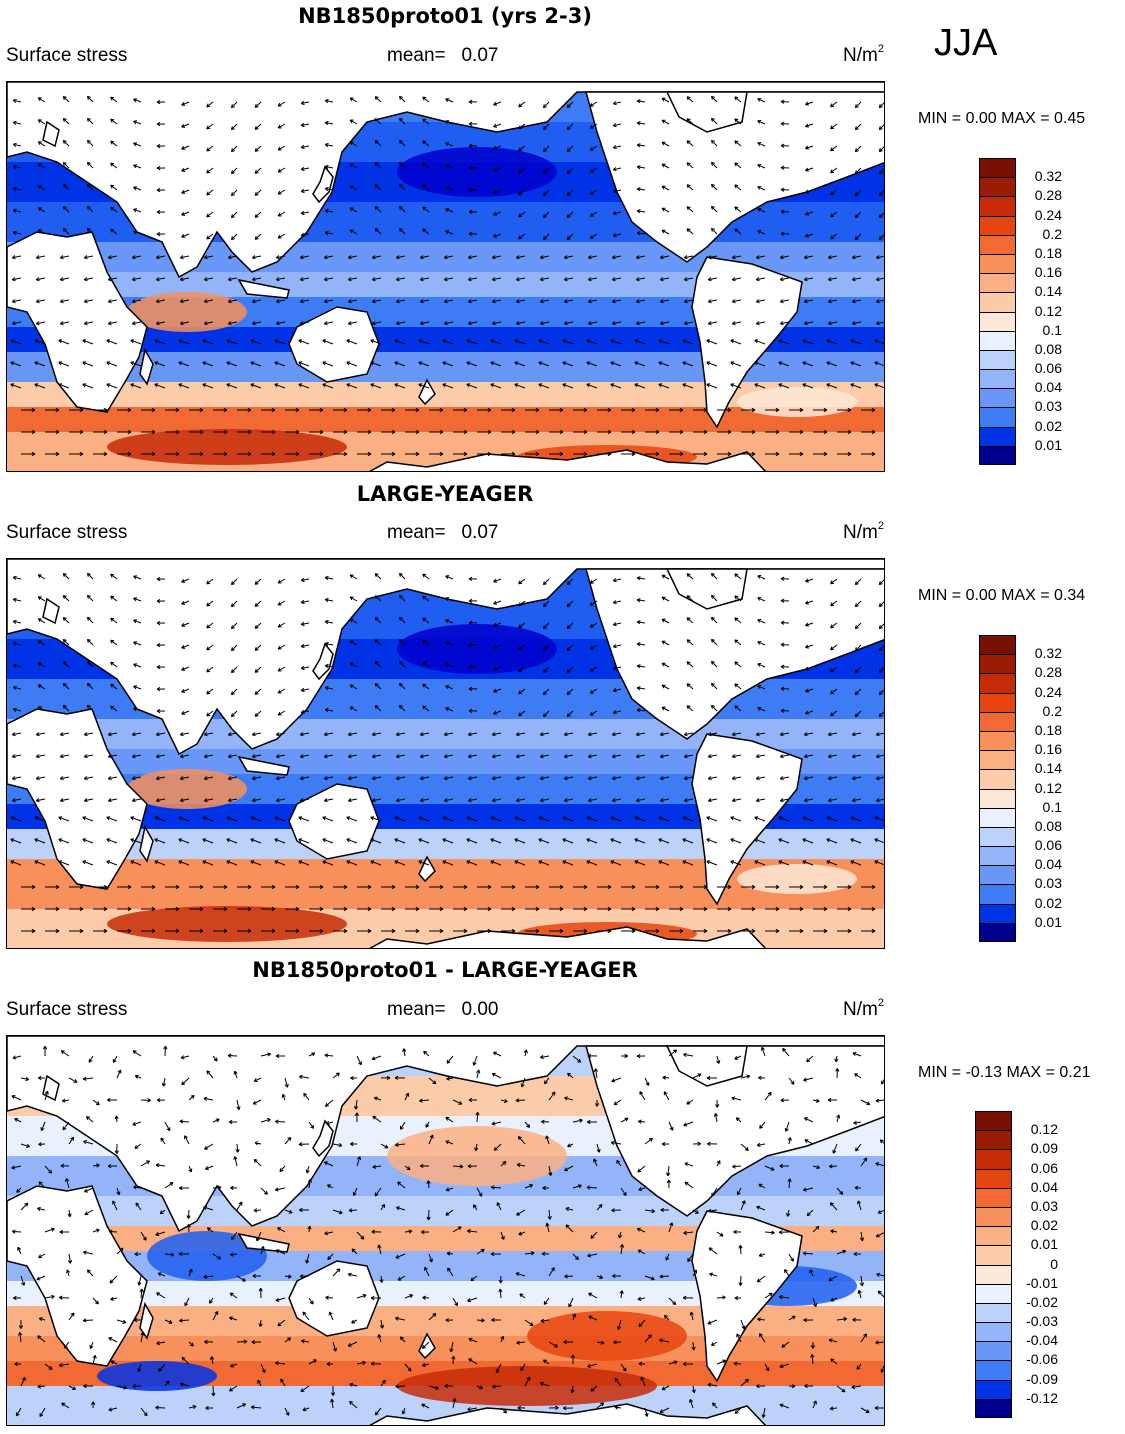 This screenshot has width=1125, height=1434. I want to click on field-blob, so click(477, 172).